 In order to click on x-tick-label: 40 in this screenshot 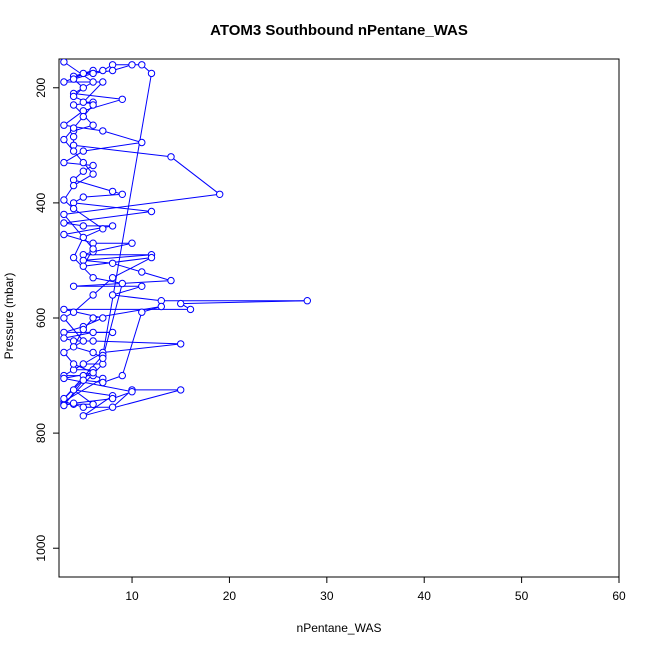, I will do `click(425, 596)`.